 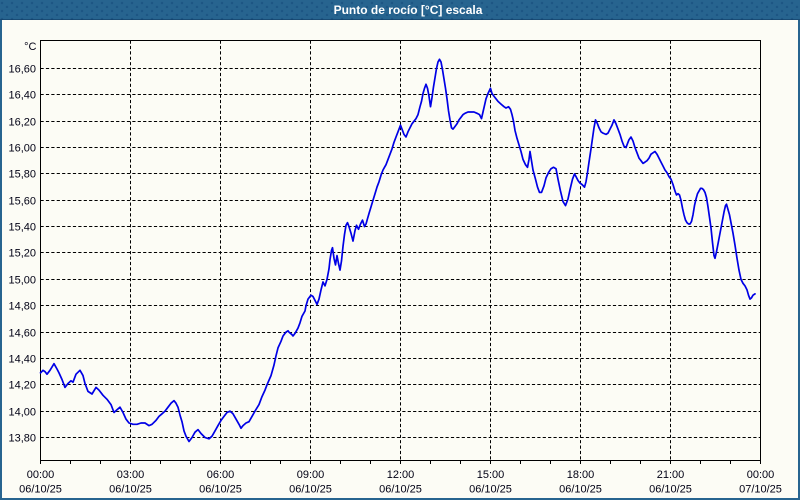 What do you see at coordinates (760, 490) in the screenshot?
I see `x-tick-date: 07/10/25` at bounding box center [760, 490].